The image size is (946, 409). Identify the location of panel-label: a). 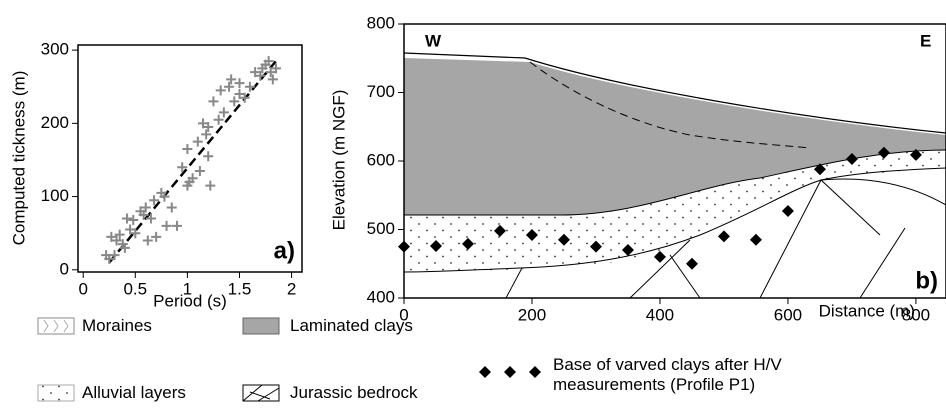
(284, 250).